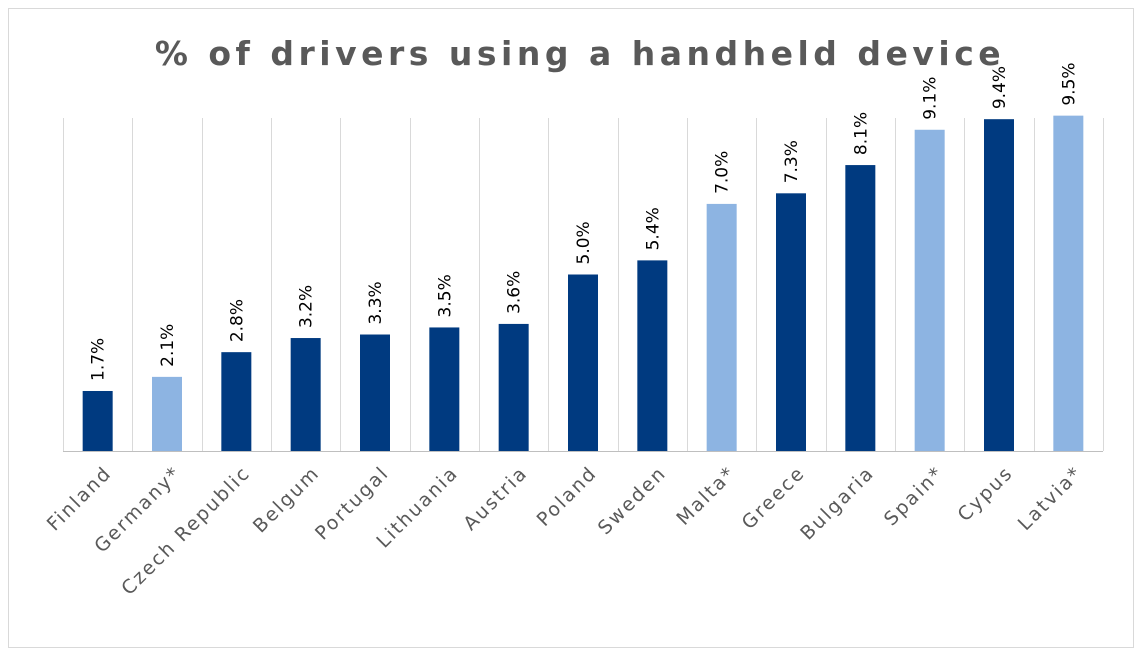 Image resolution: width=1138 pixels, height=650 pixels. What do you see at coordinates (914, 496) in the screenshot?
I see `x-tick-label: Spain*` at bounding box center [914, 496].